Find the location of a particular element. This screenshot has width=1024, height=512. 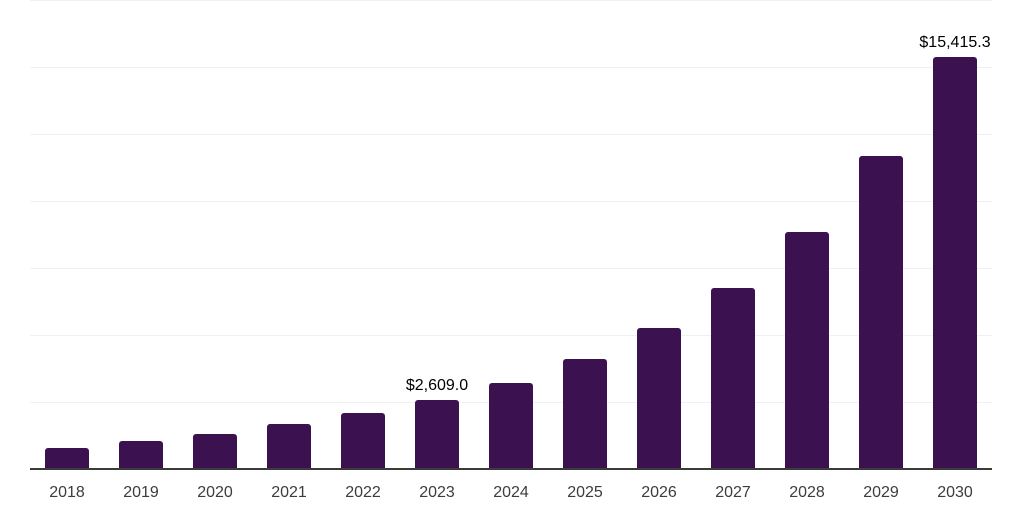

bar-2025 is located at coordinates (585, 414).